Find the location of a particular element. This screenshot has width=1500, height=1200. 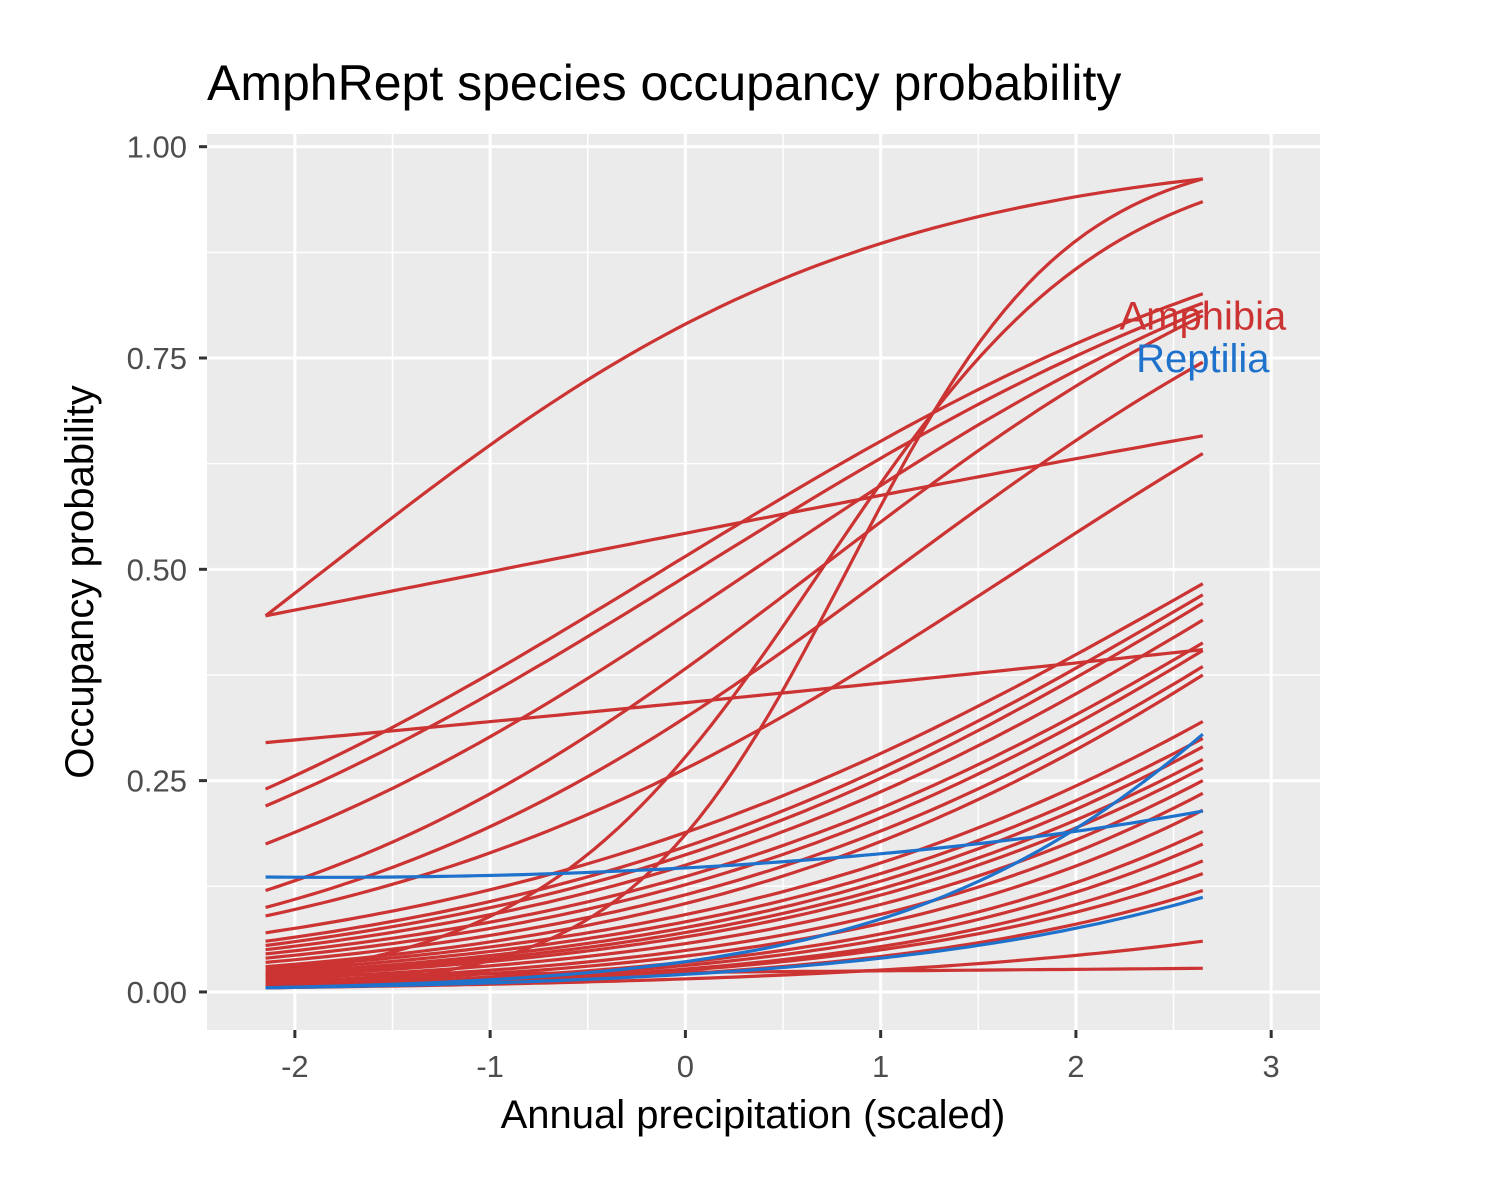

y-axis: 0.00 0.25 0.50 0.75 1.00 is located at coordinates (167, 570).